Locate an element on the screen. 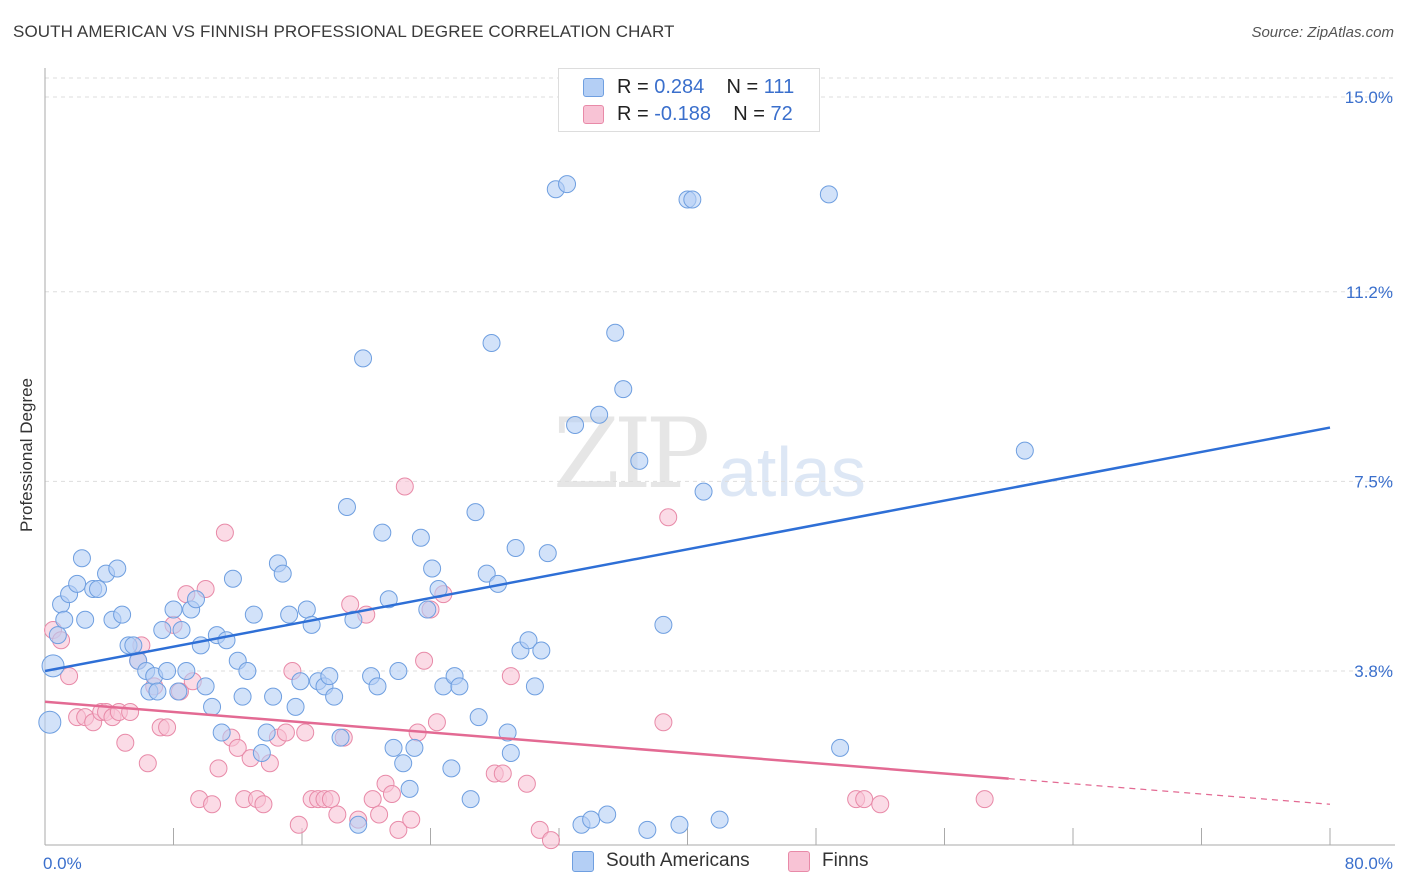 The height and width of the screenshot is (892, 1406). legend-row-finns: R = -0.188 N = 72 is located at coordinates (688, 114).